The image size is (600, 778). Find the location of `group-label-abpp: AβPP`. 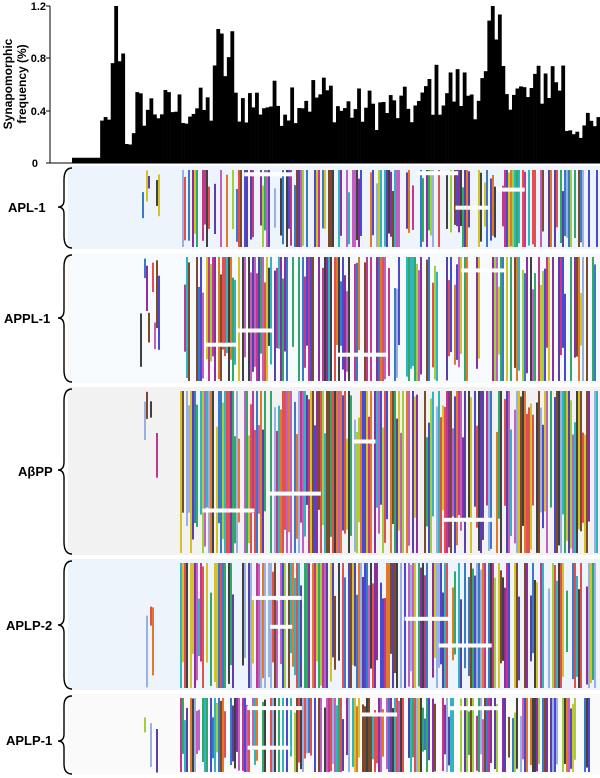

group-label-abpp: AβPP is located at coordinates (35, 471).